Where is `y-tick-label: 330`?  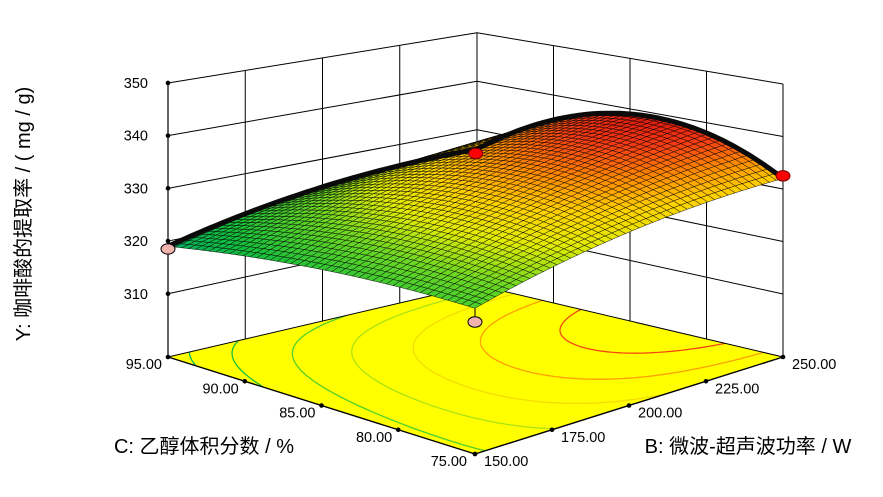
y-tick-label: 330 is located at coordinates (136, 189).